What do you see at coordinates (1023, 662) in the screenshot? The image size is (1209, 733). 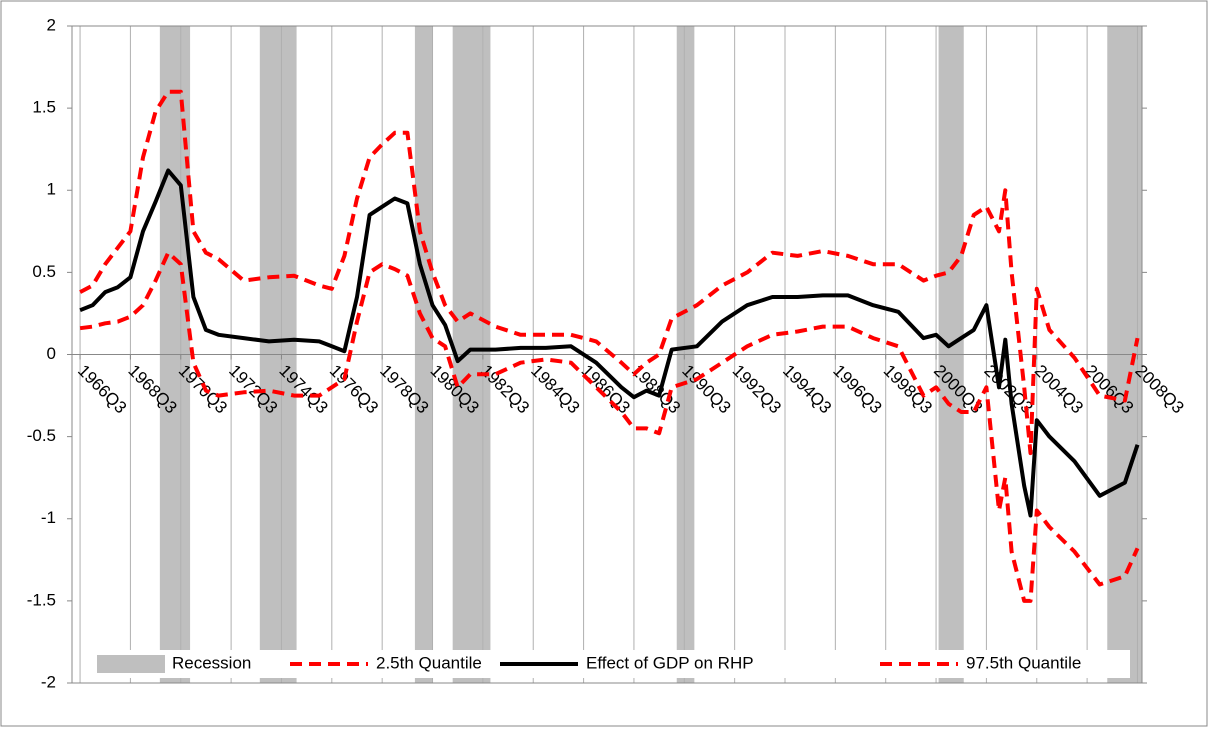 I see `legend-label: 97.5th Quantile` at bounding box center [1023, 662].